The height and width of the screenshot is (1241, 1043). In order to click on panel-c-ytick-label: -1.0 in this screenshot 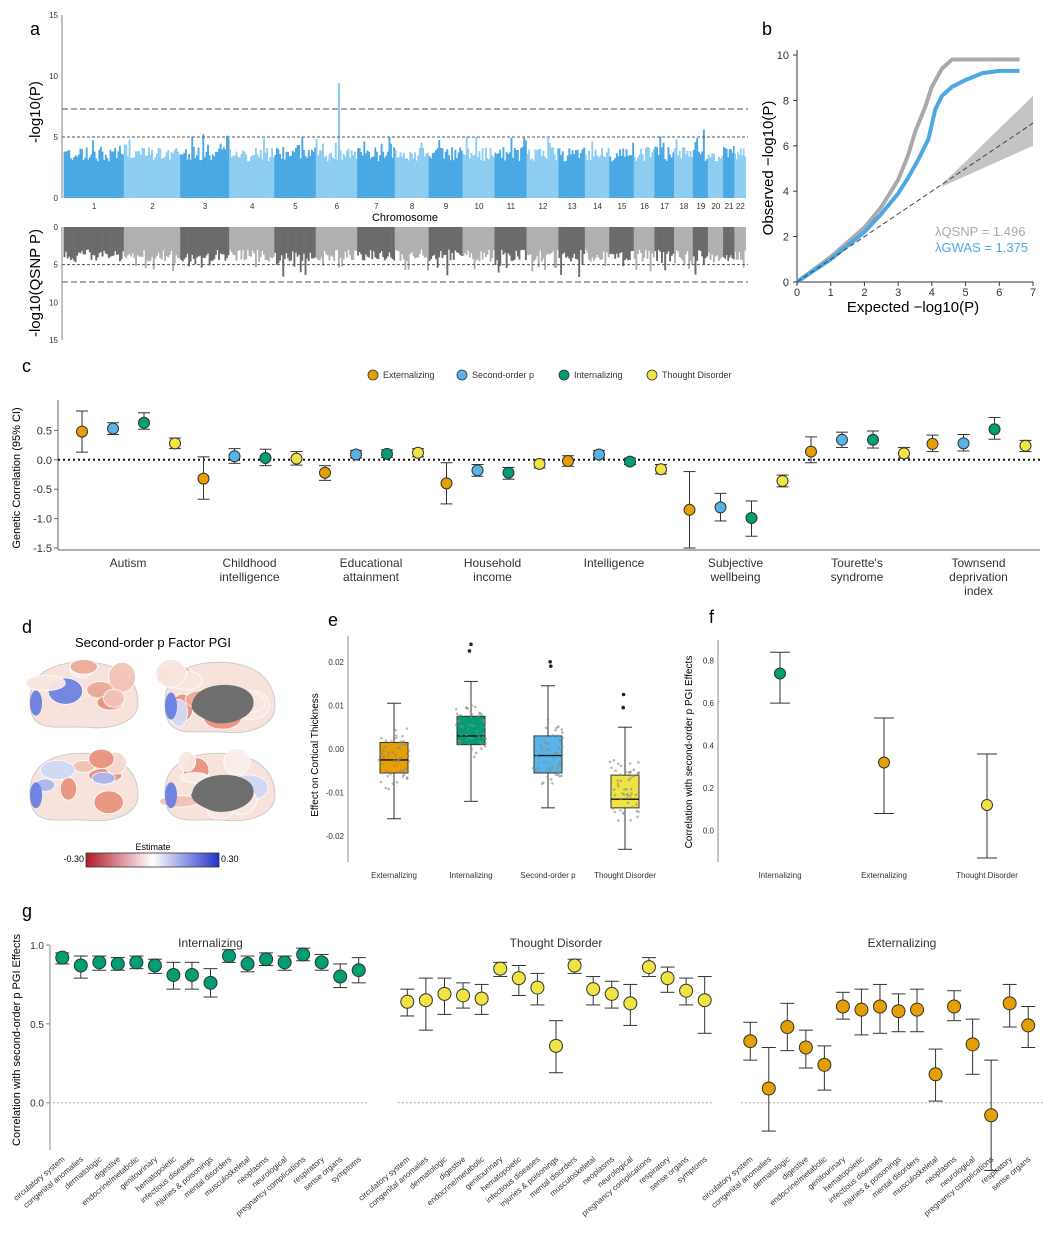, I will do `click(42, 520)`.